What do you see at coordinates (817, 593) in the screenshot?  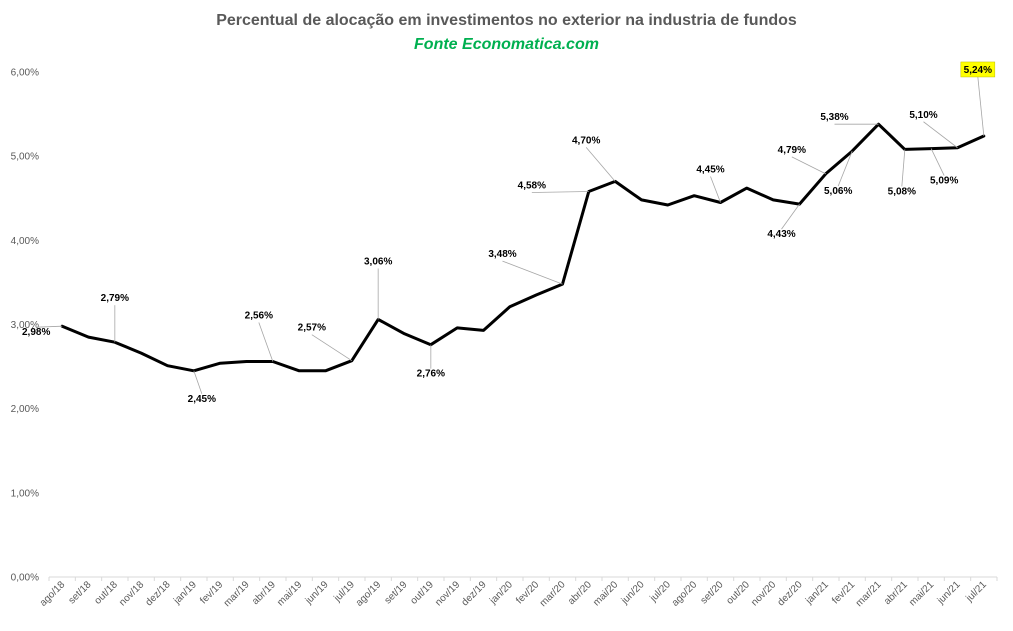 I see `x-tick-label: jan/21` at bounding box center [817, 593].